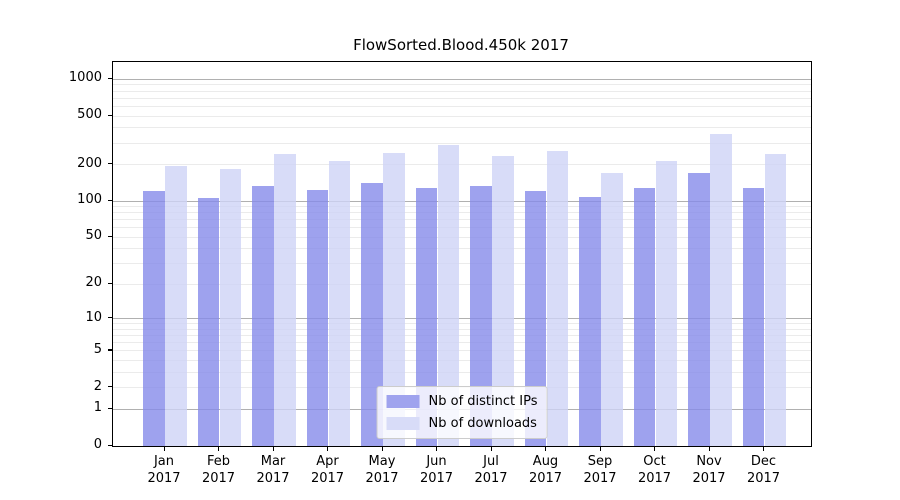 The height and width of the screenshot is (500, 900). Describe the element at coordinates (403, 423) in the screenshot. I see `legend-swatch-downloads-icon` at that location.